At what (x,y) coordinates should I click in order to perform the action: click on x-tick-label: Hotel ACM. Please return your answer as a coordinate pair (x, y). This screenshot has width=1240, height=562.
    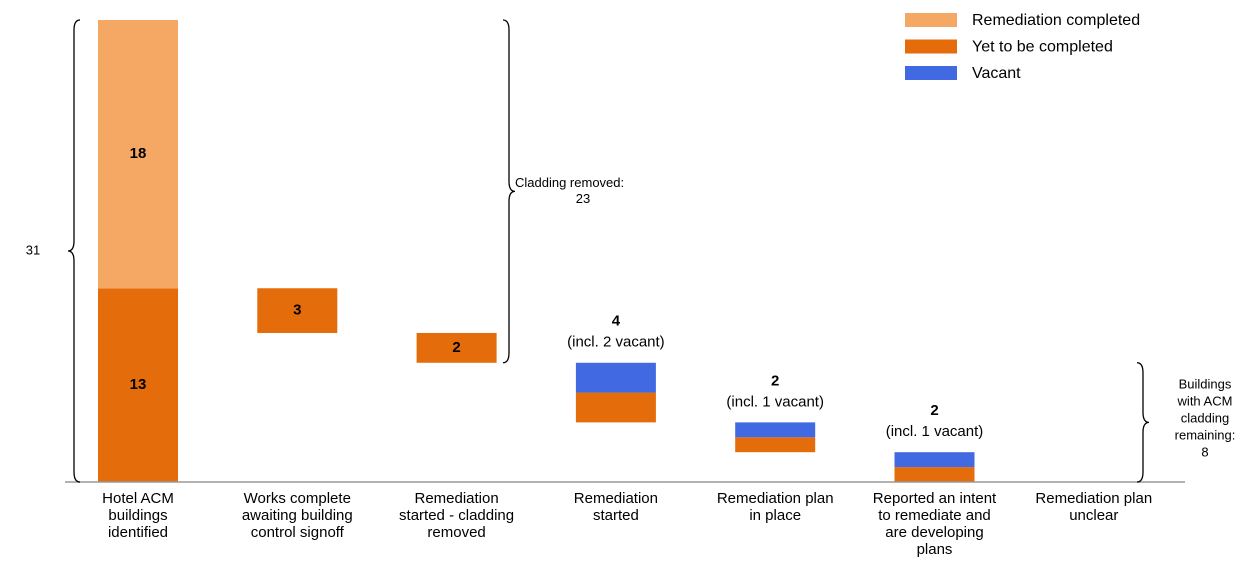
    Looking at the image, I should click on (138, 498).